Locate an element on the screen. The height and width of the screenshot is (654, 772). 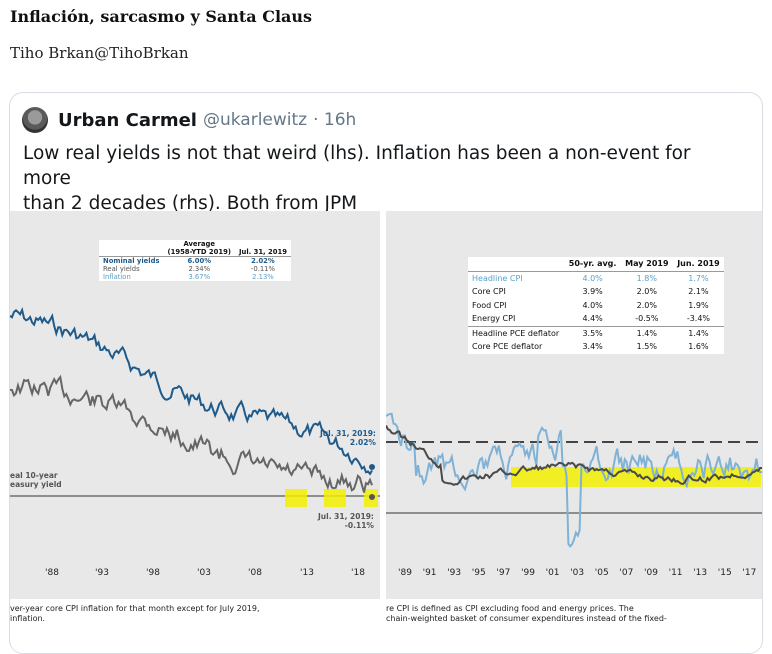
x-tick: '17 is located at coordinates (749, 573).